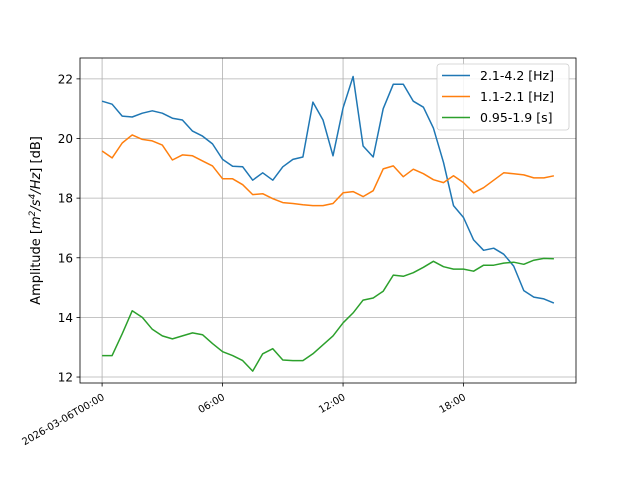 This screenshot has height=480, width=640. What do you see at coordinates (517, 75) in the screenshot?
I see `legend-label-1: 2.1-4.2 [Hz]` at bounding box center [517, 75].